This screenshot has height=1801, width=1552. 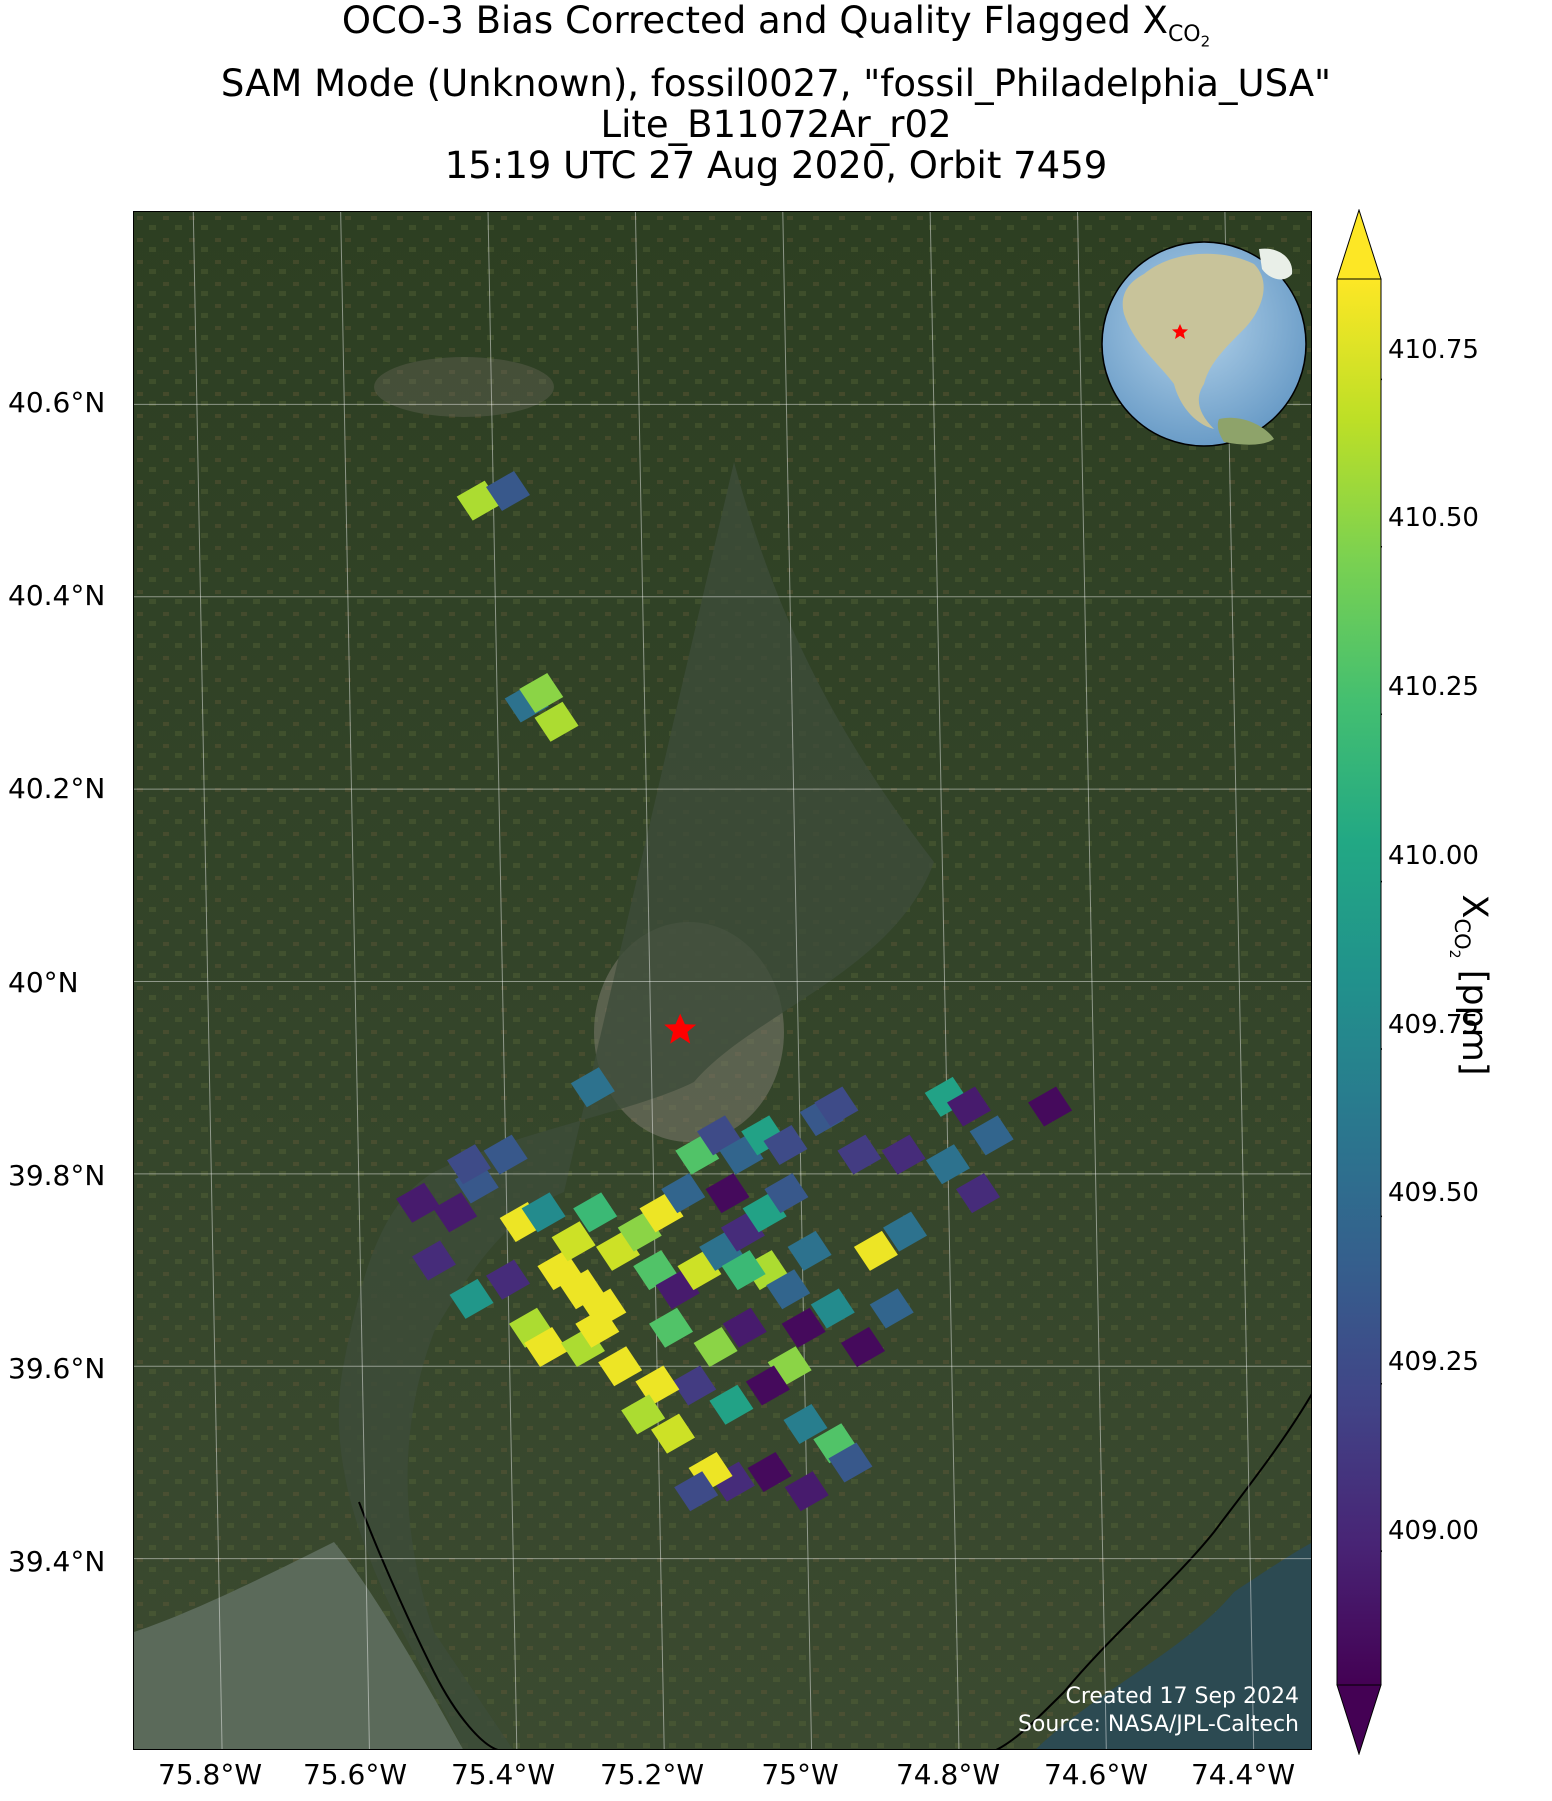 I want to click on coastline, so click(x=428, y=1625).